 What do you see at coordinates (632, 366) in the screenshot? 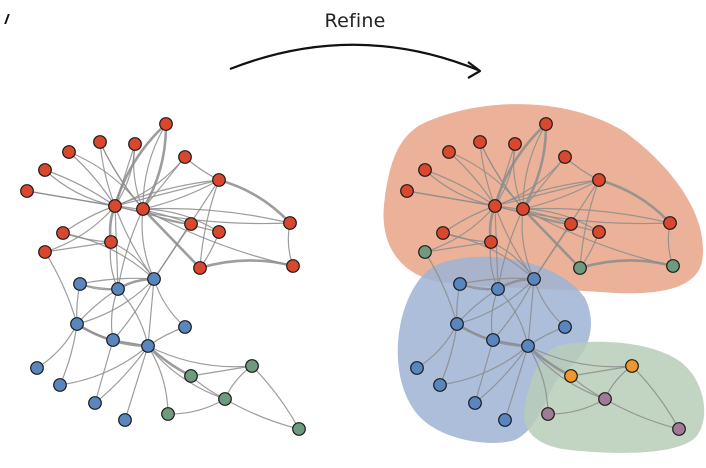
I see `refined-node-orange` at bounding box center [632, 366].